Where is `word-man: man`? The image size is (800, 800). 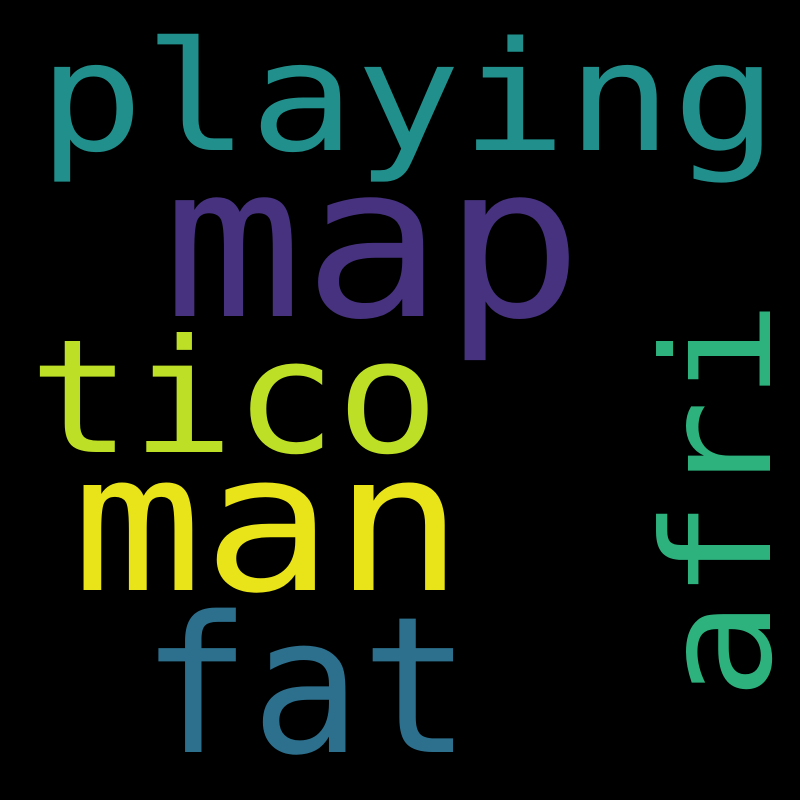 word-man: man is located at coordinates (268, 524).